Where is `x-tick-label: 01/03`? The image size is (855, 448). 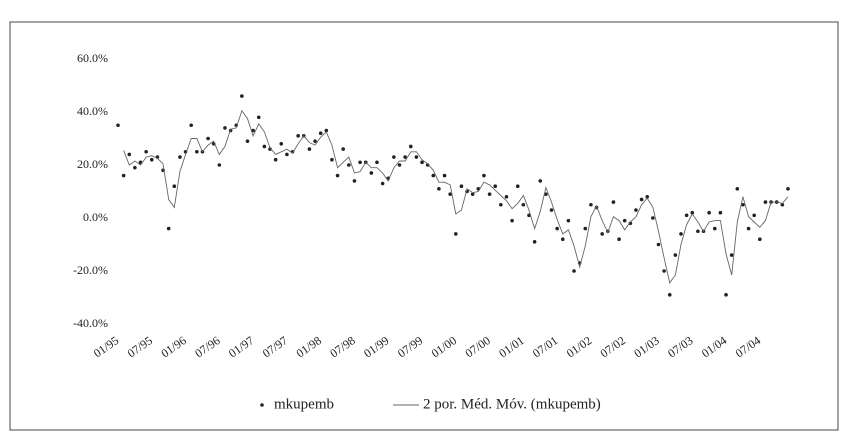 x-tick-label: 01/03 is located at coordinates (646, 346).